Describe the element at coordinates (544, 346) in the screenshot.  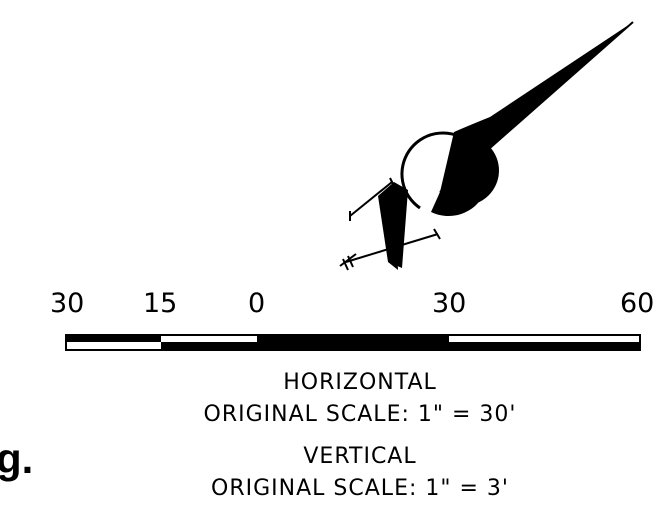
I see `scale-segment-30-60-bottom` at that location.